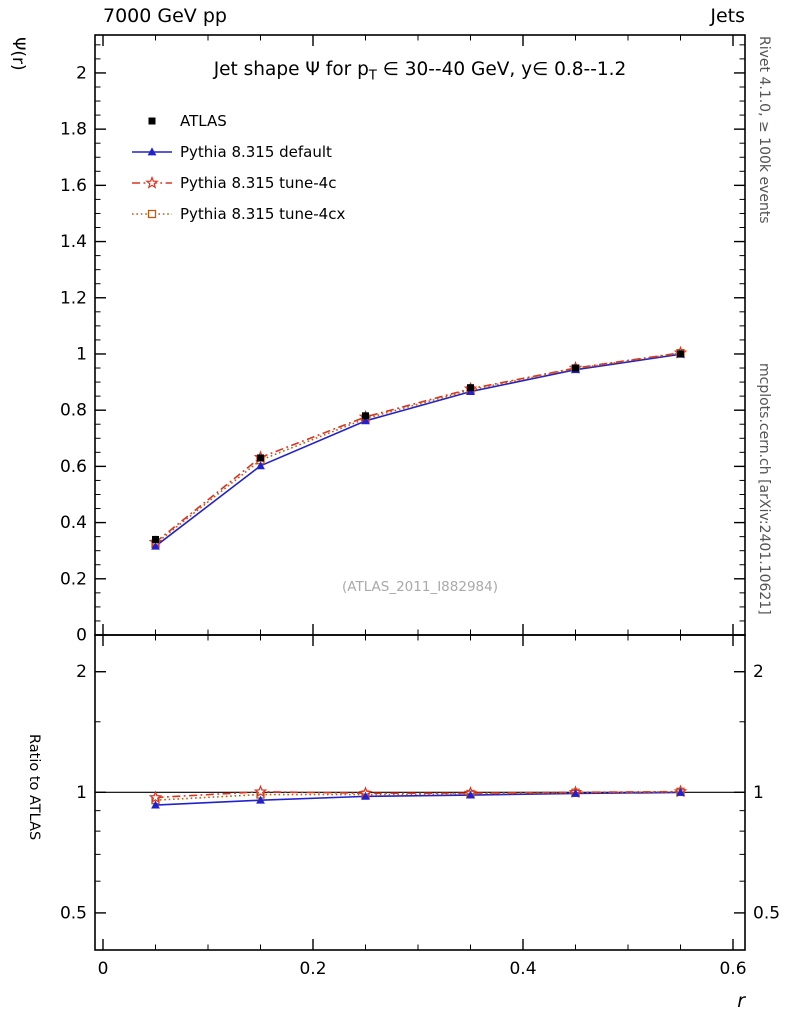 The width and height of the screenshot is (786, 1024). Describe the element at coordinates (420, 587) in the screenshot. I see `analysis-id-watermark: (ATLAS_2011_I882984)` at that location.